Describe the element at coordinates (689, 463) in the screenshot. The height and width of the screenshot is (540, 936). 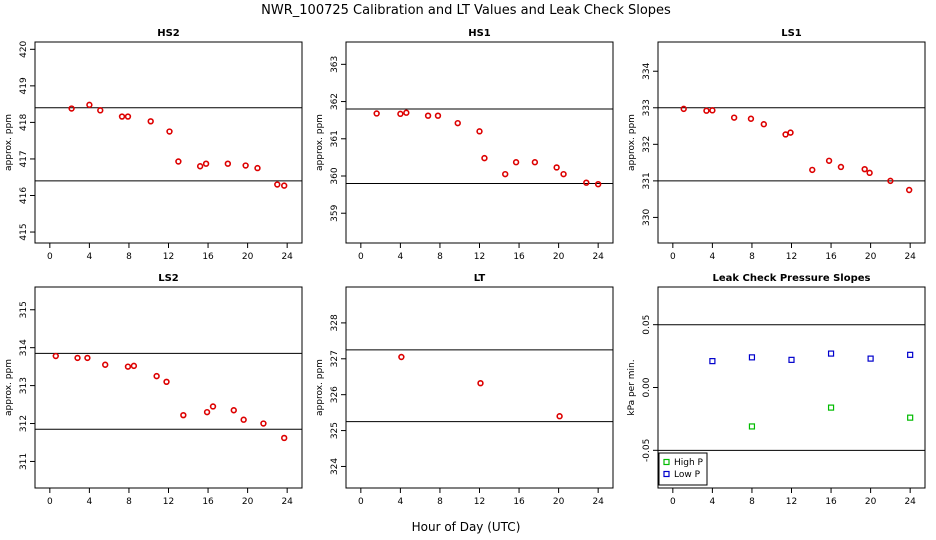
I see `legend-entry: High P` at that location.